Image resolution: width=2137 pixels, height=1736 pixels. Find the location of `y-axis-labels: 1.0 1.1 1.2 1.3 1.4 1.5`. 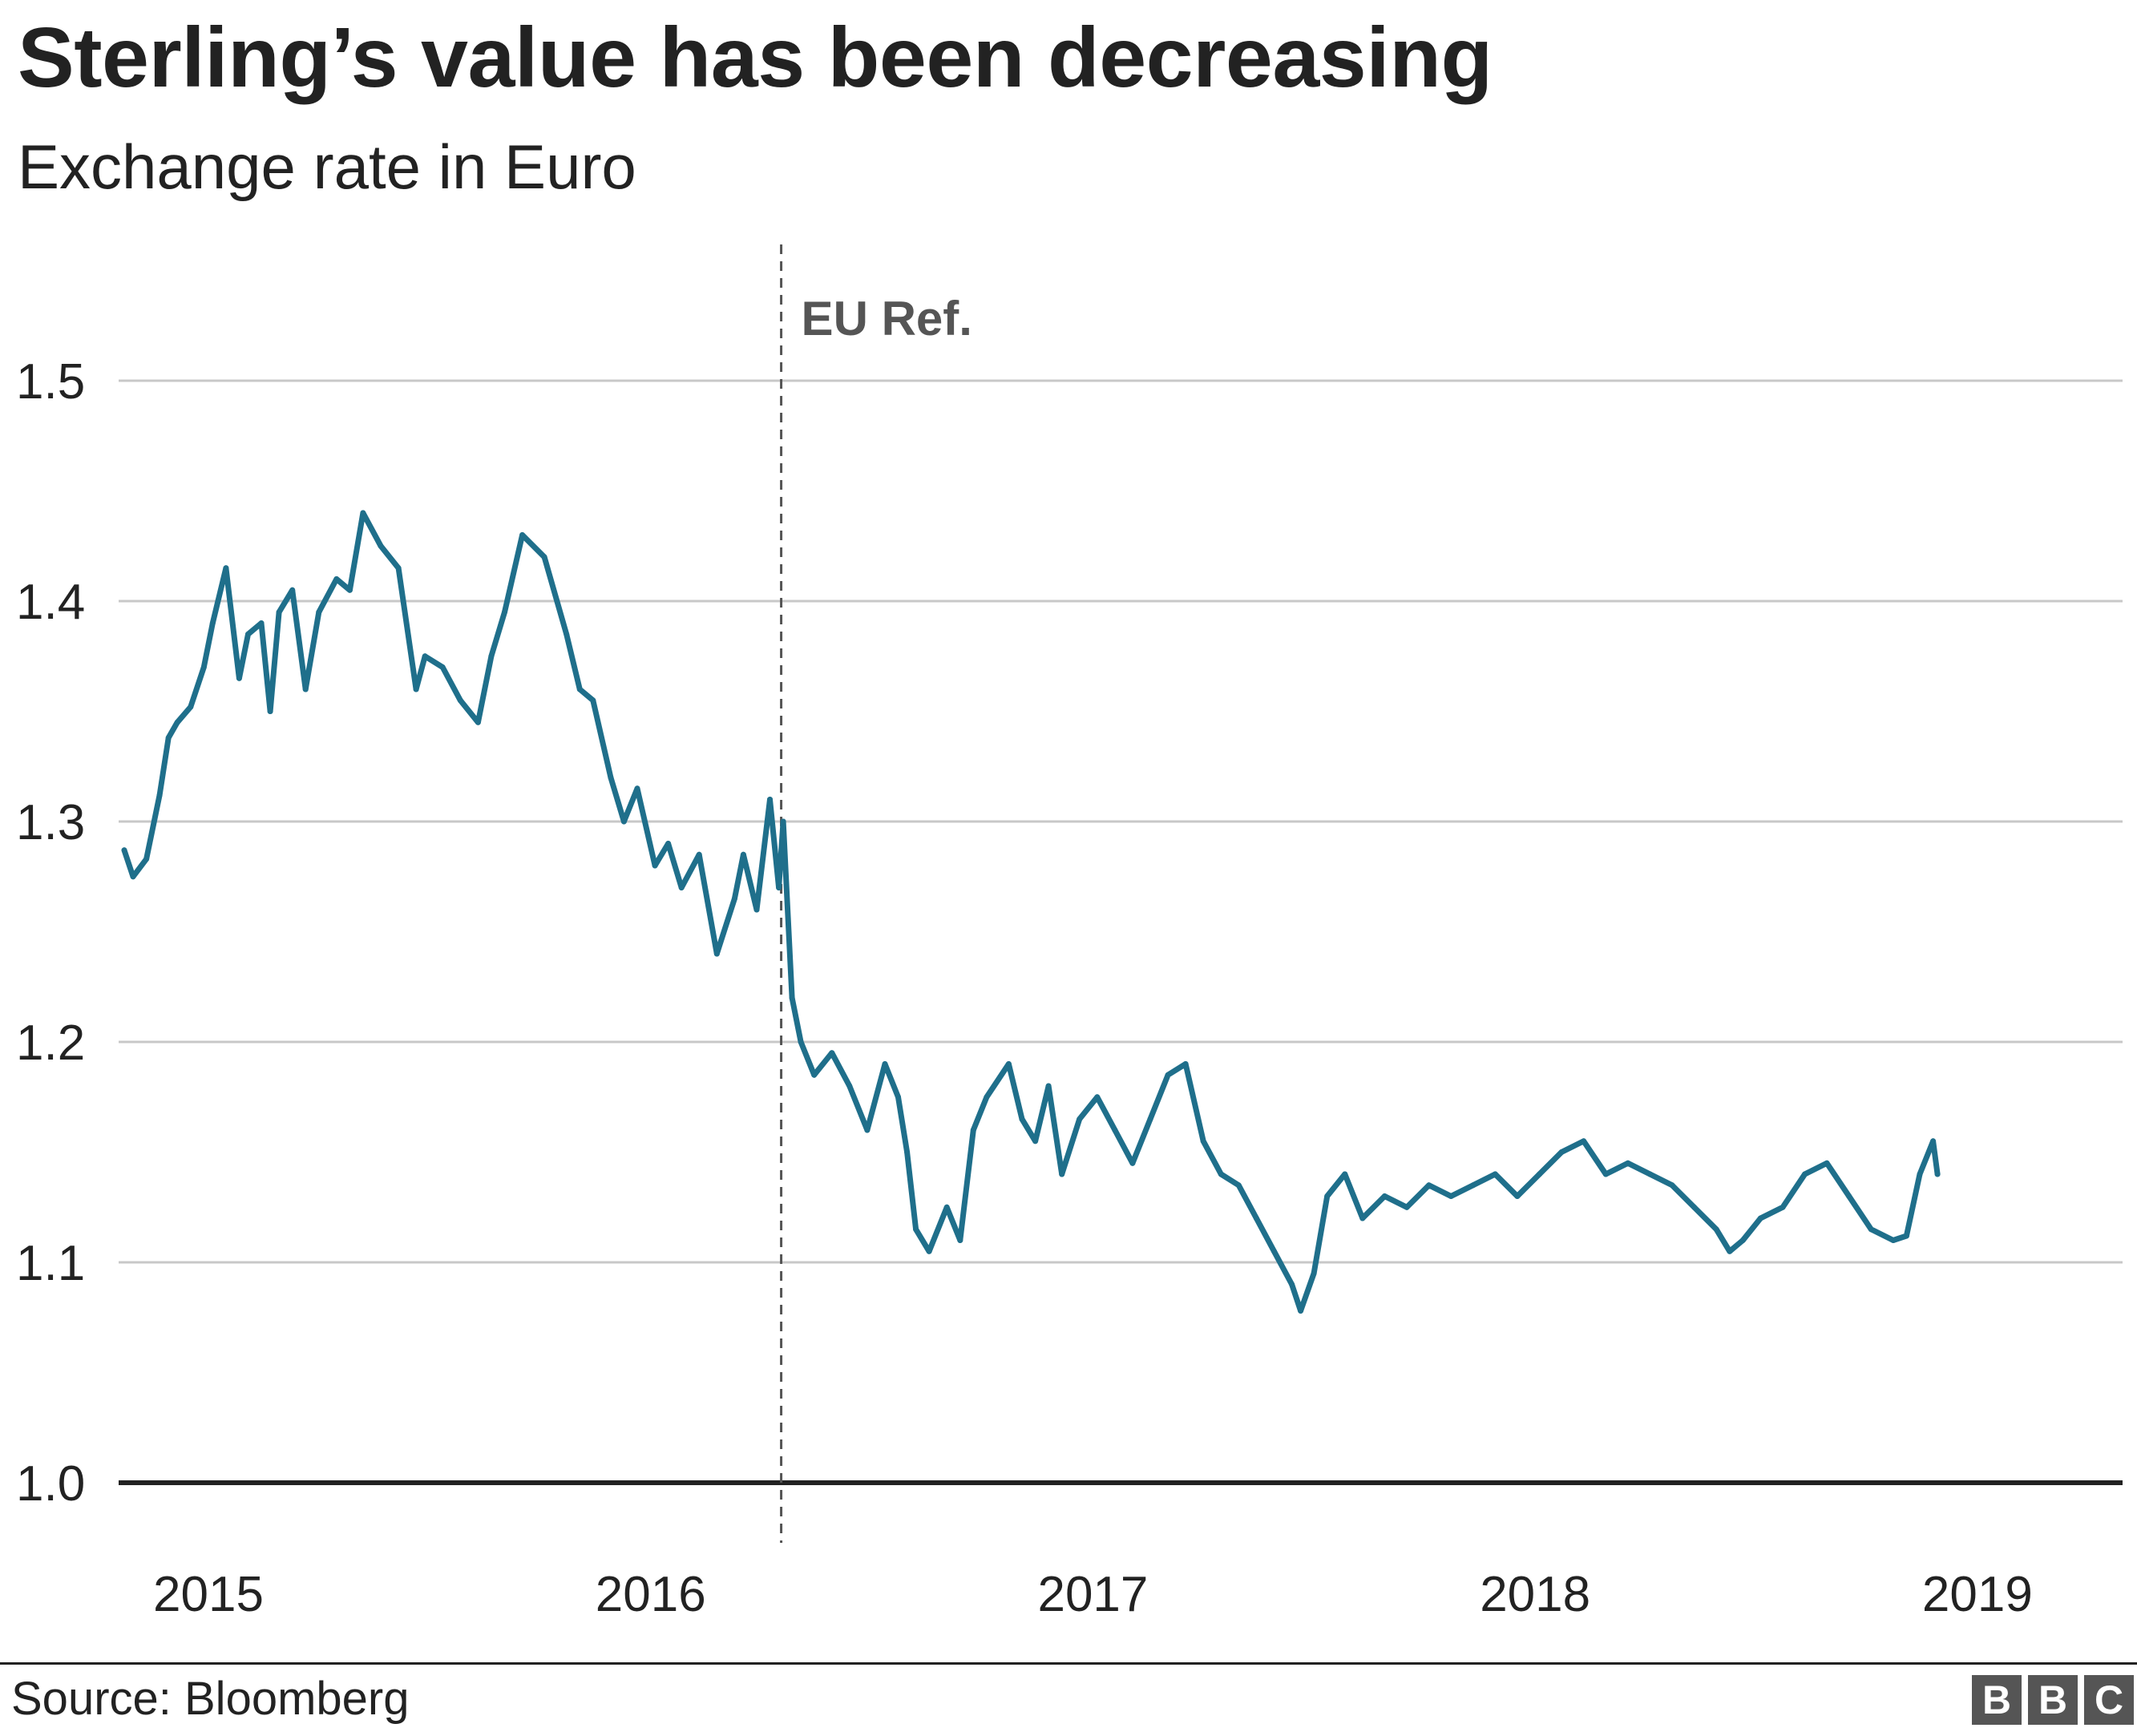

y-axis-labels: 1.0 1.1 1.2 1.3 1.4 1.5 is located at coordinates (50, 933).